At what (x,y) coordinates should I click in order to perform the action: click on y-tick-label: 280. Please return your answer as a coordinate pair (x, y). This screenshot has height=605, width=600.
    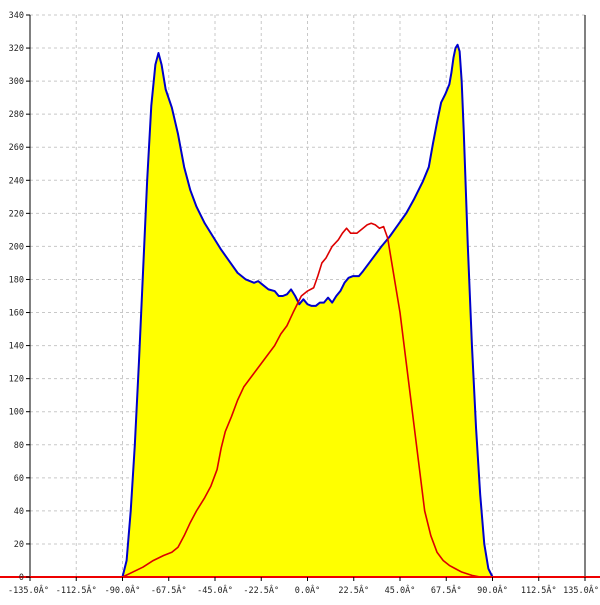
    Looking at the image, I should click on (16, 115).